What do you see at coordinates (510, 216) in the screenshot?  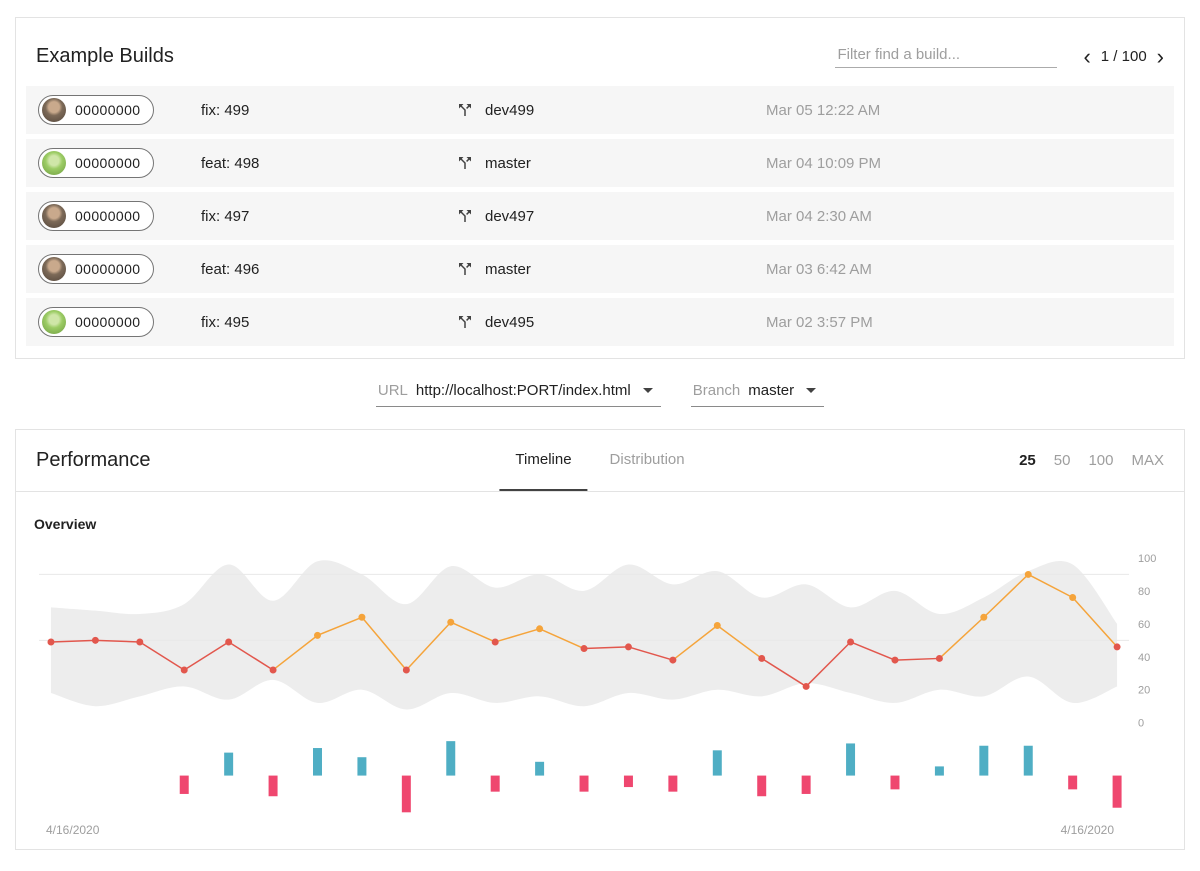 I see `branch-name: dev497` at bounding box center [510, 216].